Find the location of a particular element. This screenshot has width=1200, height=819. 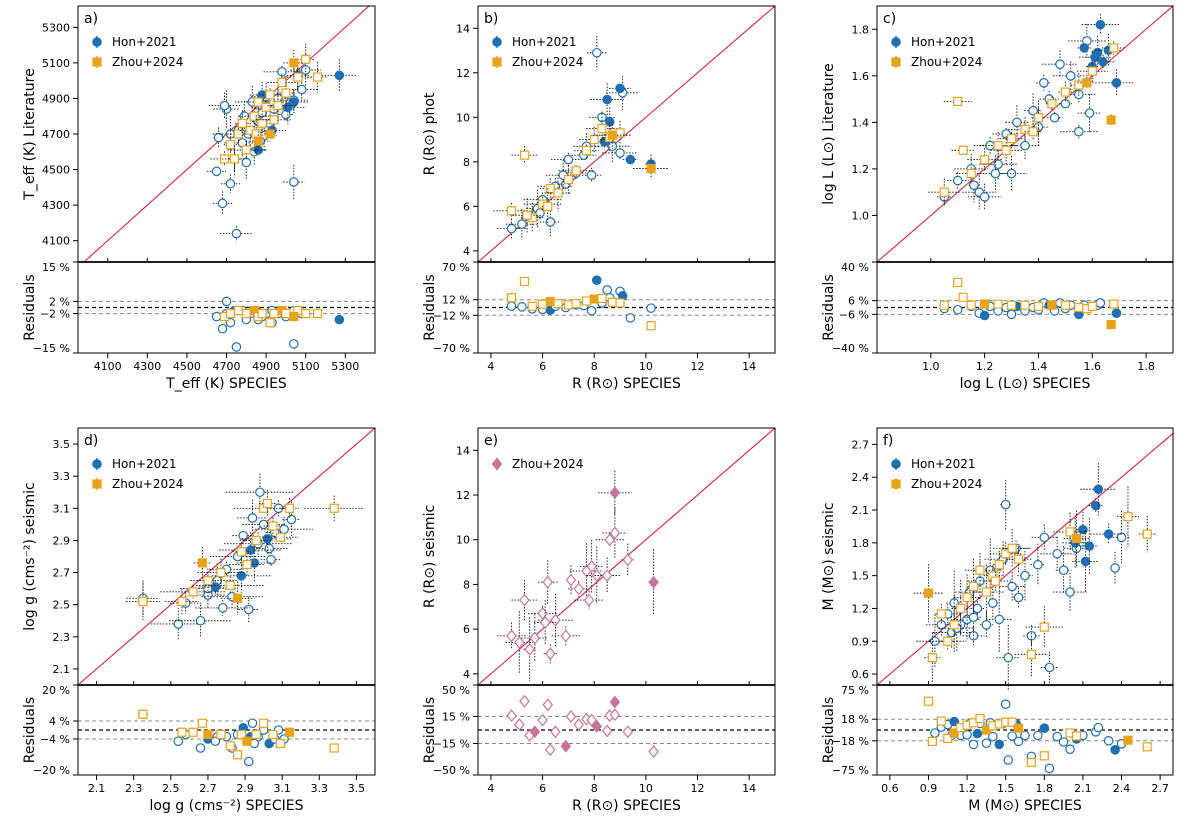

y-axis-title: log g (cms⁻²) seismic is located at coordinates (30, 556).